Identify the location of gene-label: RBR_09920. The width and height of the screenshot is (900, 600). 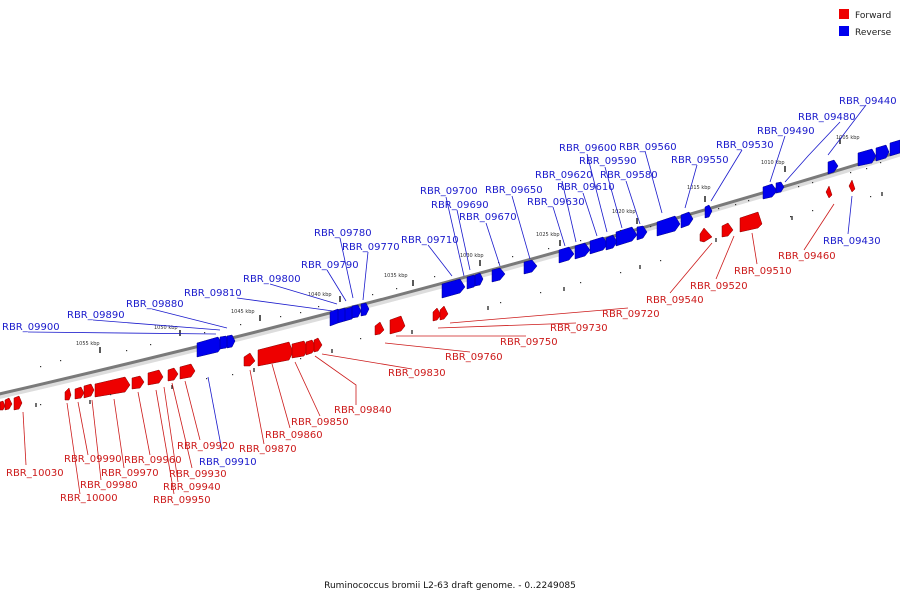
(206, 446).